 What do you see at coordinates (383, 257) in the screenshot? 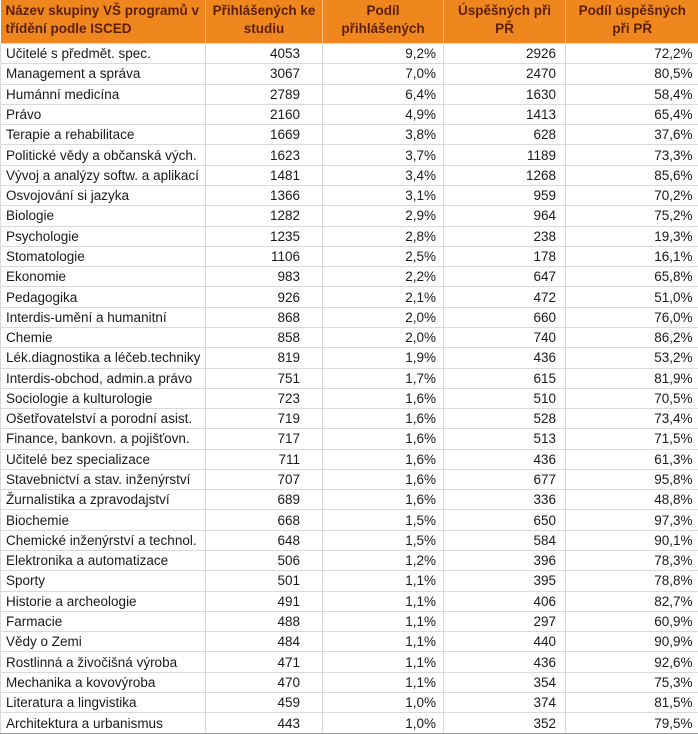
I see `value-cell: 2,5%` at bounding box center [383, 257].